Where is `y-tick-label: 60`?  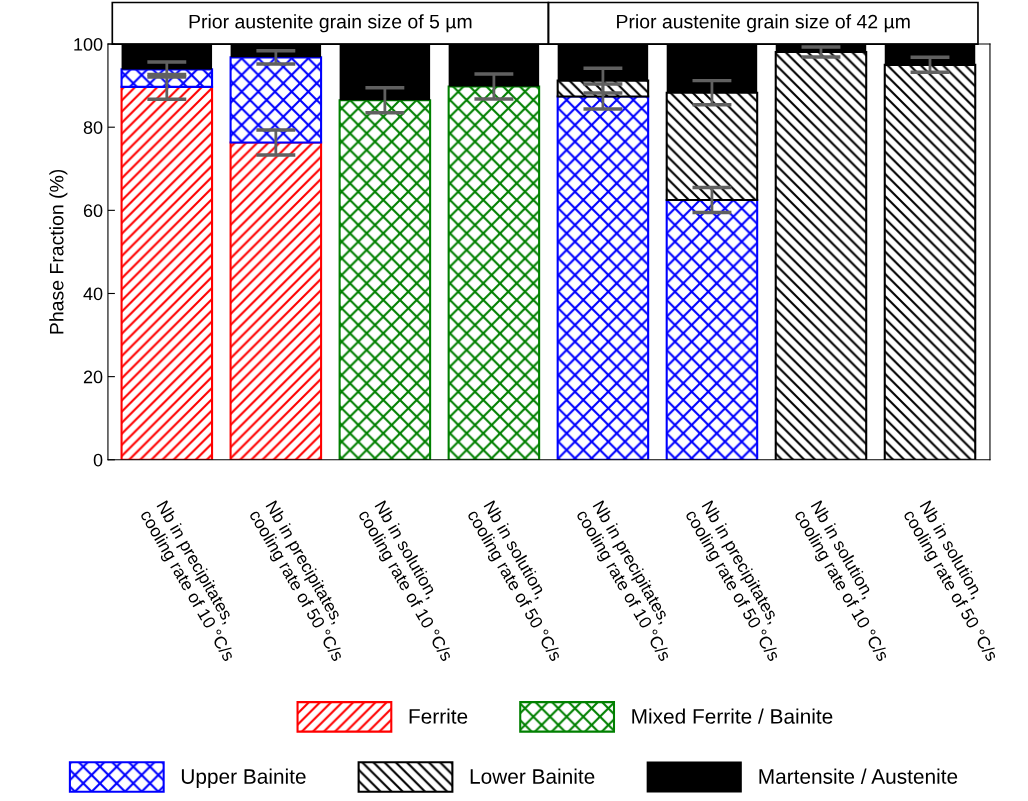
y-tick-label: 60 is located at coordinates (93, 211).